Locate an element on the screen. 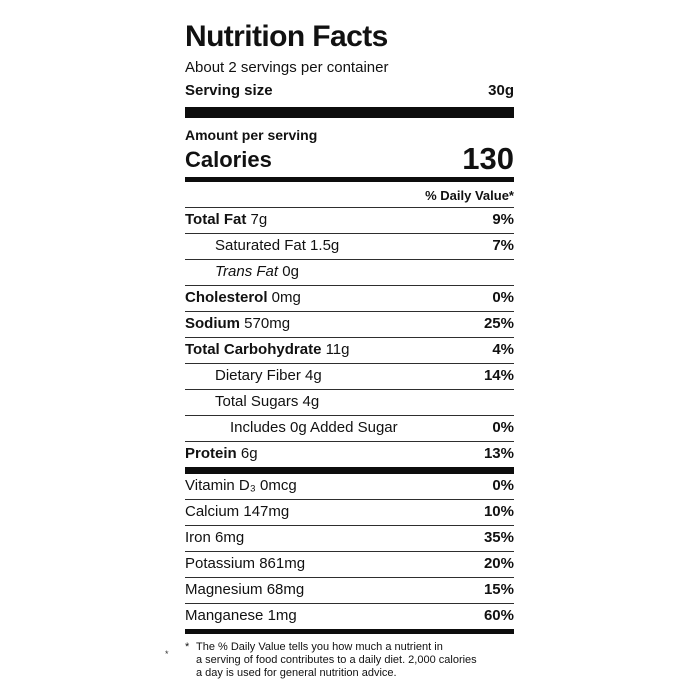 This screenshot has width=700, height=700. divider-thick-top is located at coordinates (349, 112).